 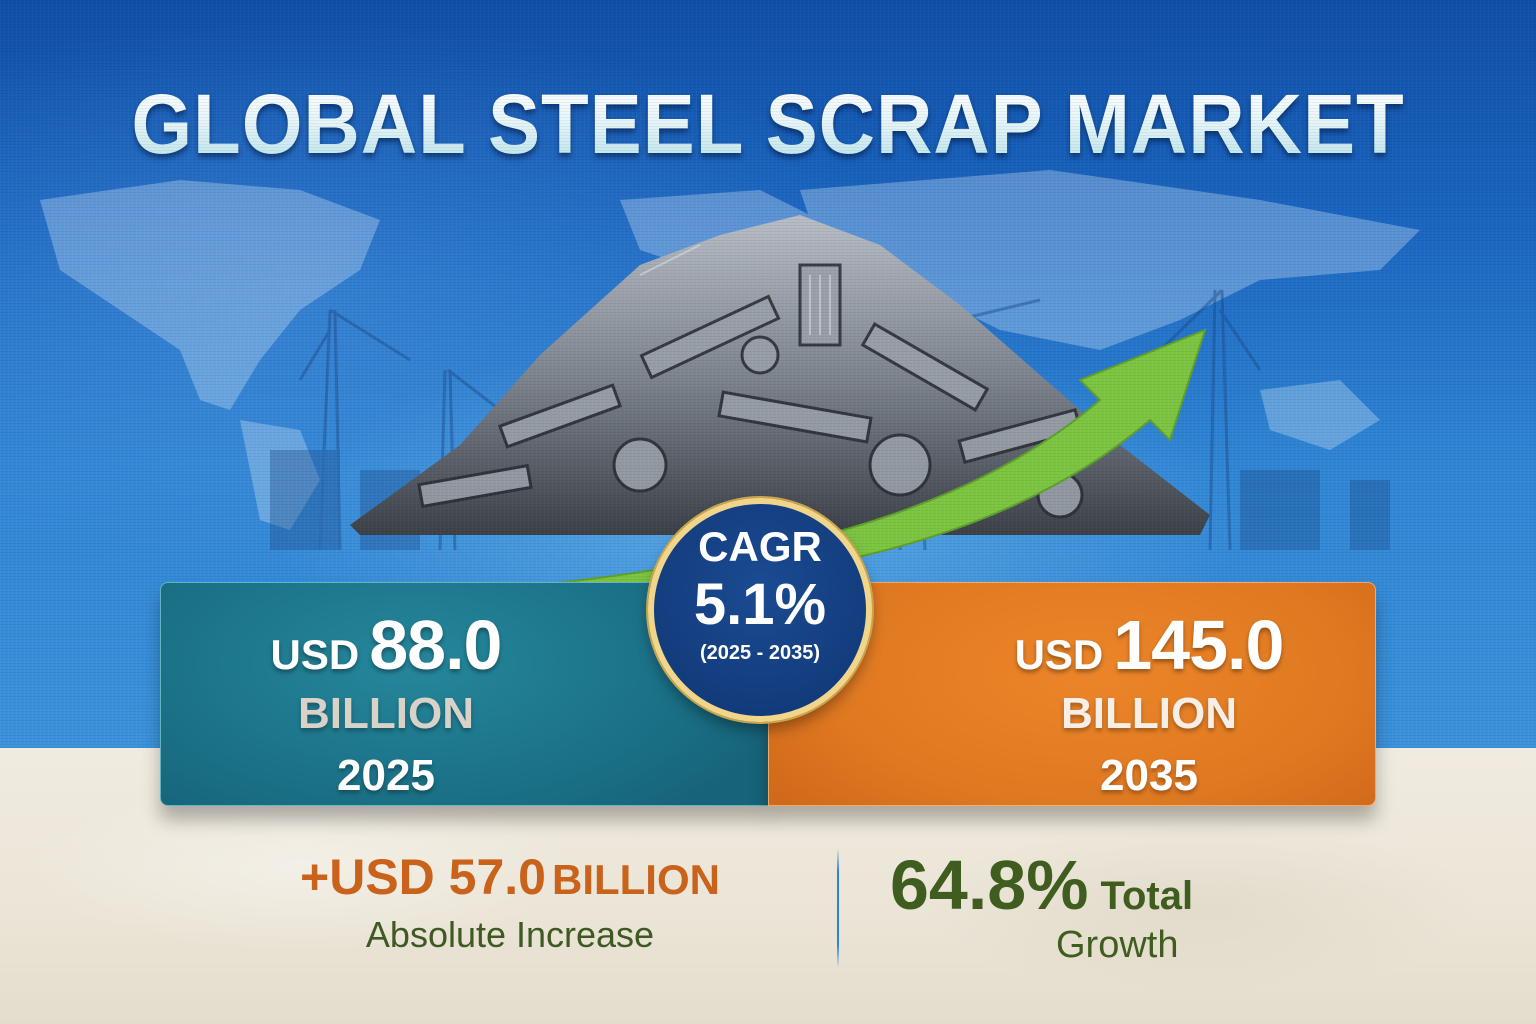 I want to click on cagr-badge: CAGR 5.1% (2025 - 2035), so click(x=760, y=610).